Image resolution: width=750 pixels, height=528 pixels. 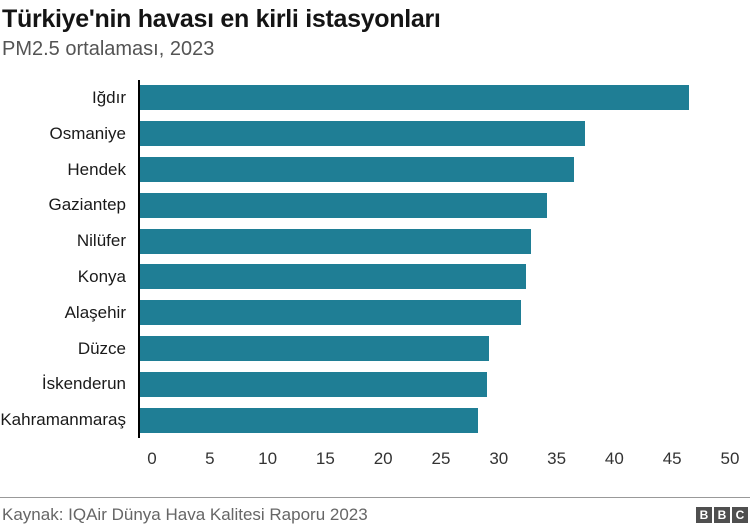 What do you see at coordinates (221, 19) in the screenshot?
I see `chart-title: Türkiye'nin havası en kirli istasyonları` at bounding box center [221, 19].